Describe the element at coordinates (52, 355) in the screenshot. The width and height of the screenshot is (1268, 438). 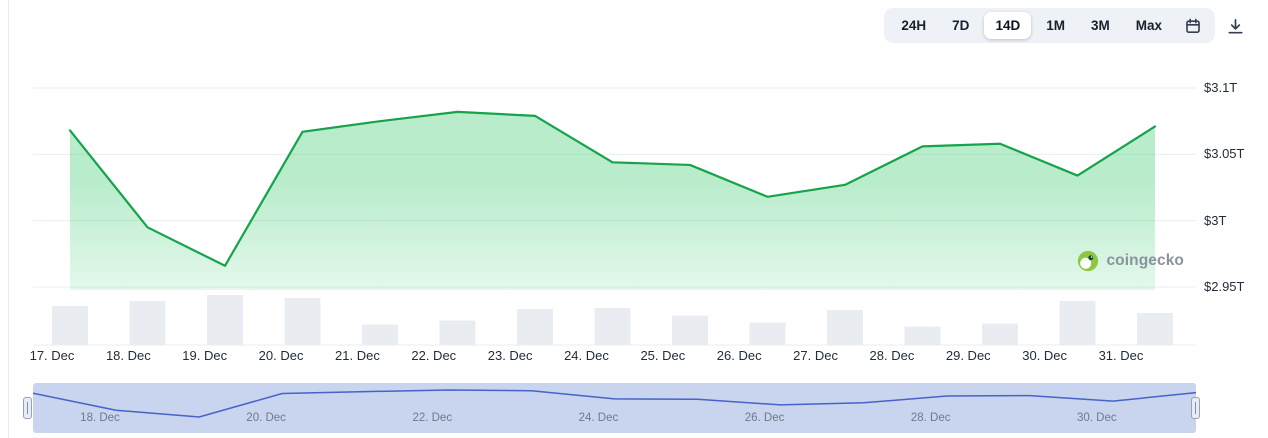
I see `x-axis-label: 17. Dec` at that location.